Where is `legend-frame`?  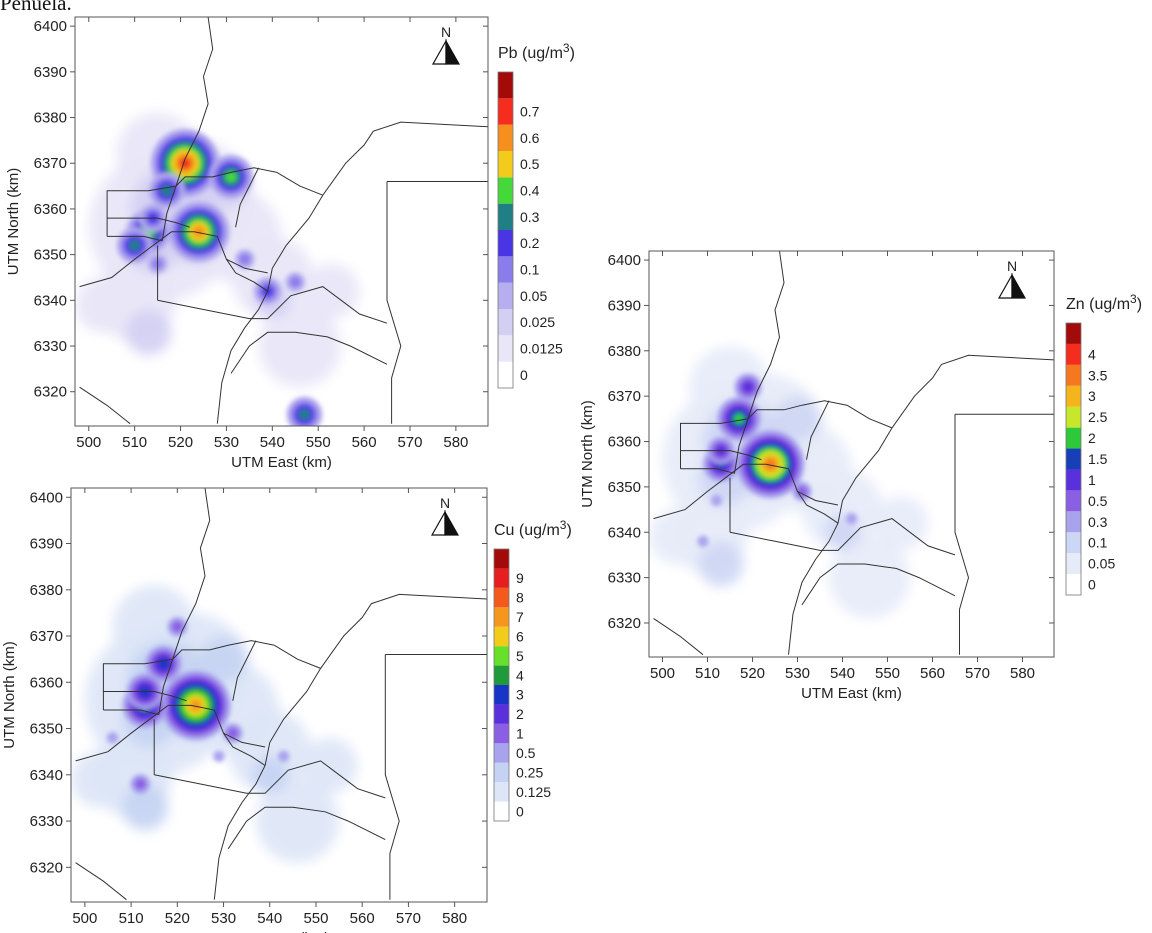
legend-frame is located at coordinates (505, 230).